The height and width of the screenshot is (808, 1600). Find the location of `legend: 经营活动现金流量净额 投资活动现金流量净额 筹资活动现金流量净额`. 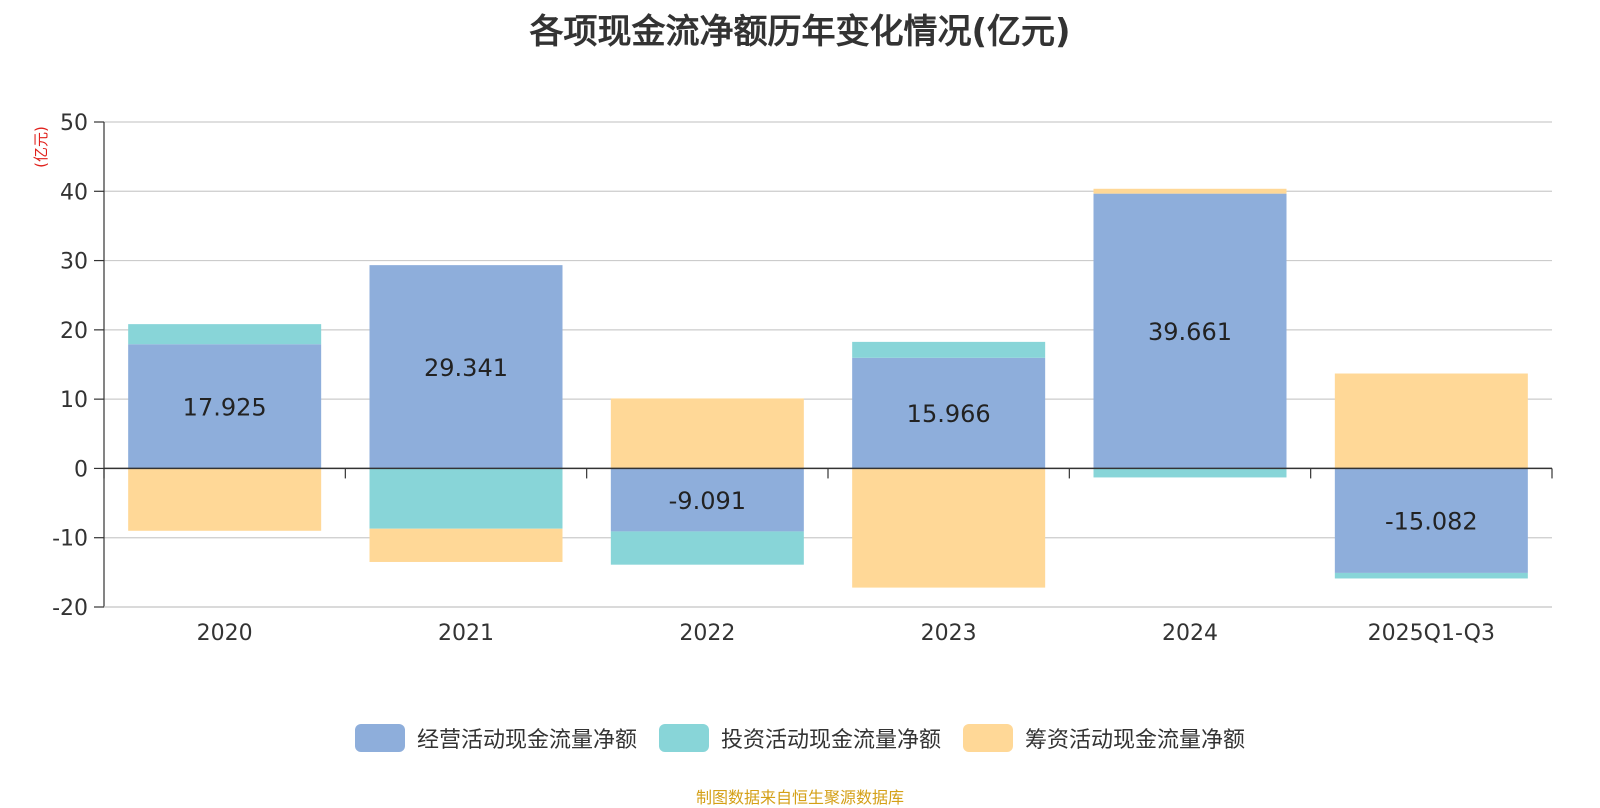

legend: 经营活动现金流量净额 投资活动现金流量净额 筹资活动现金流量净额 is located at coordinates (800, 738).